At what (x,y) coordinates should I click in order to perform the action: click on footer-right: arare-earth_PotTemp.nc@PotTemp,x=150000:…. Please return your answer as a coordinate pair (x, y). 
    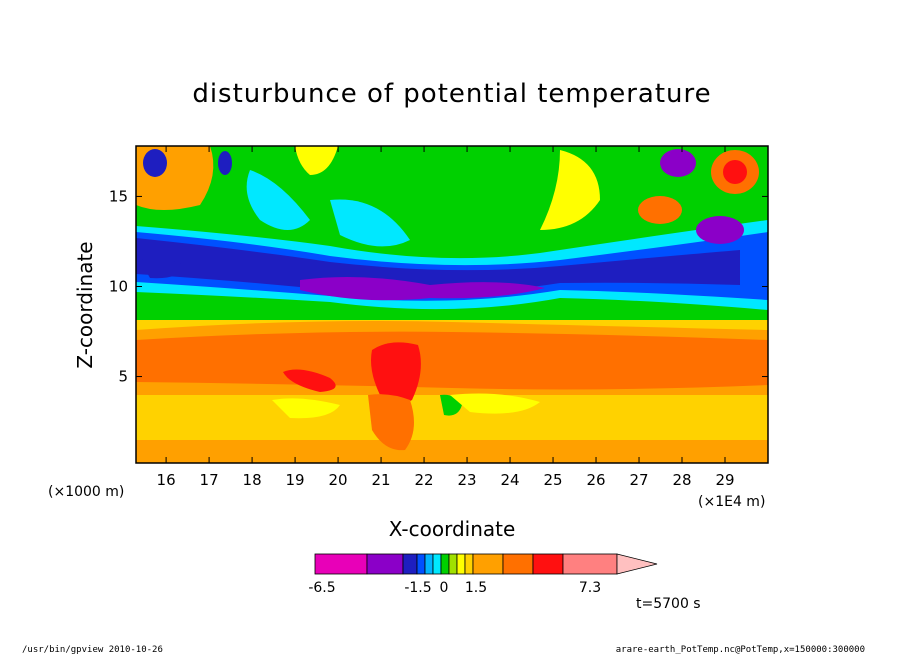
    Looking at the image, I should click on (740, 649).